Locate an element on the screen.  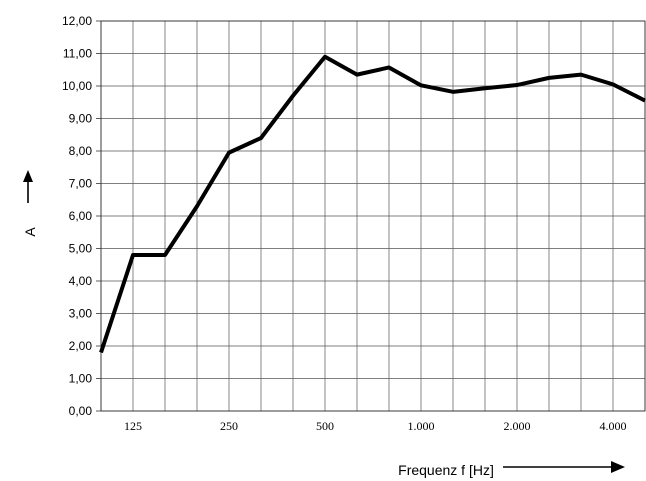
x-axis-label: Frequenz f [Hz] is located at coordinates (446, 470).